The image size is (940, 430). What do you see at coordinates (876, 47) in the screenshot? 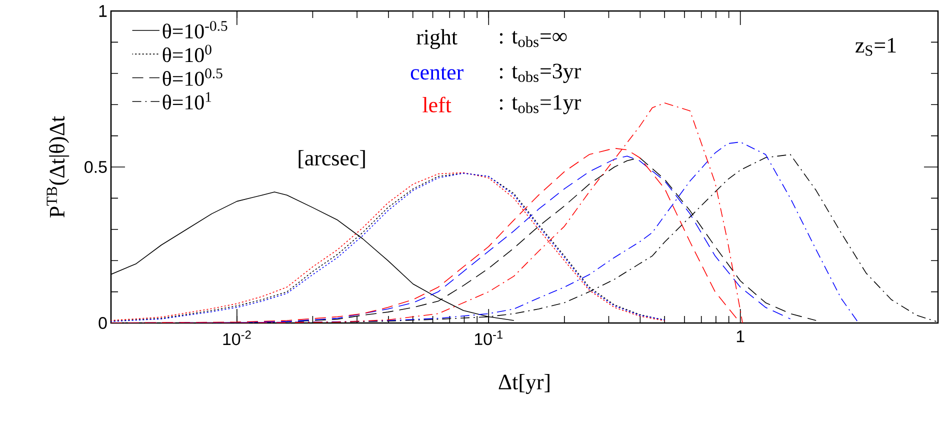
I see `annotation: z$_{S}$=1` at bounding box center [876, 47].